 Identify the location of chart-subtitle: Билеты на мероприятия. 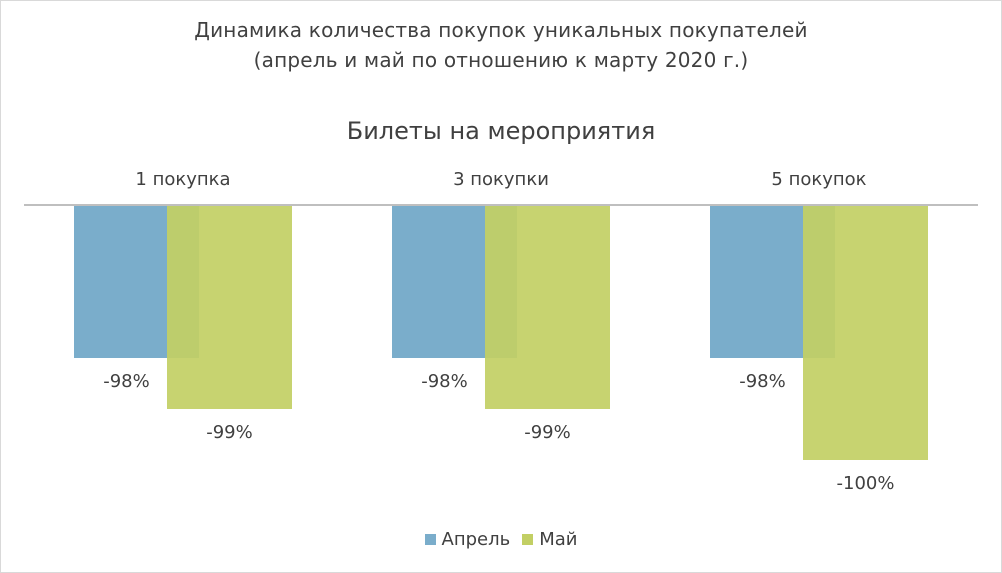
(501, 131).